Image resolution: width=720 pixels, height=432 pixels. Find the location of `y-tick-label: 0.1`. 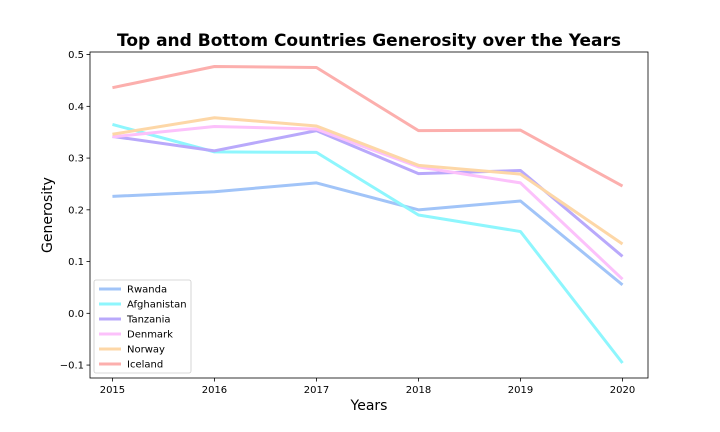

y-tick-label: 0.1 is located at coordinates (76, 262).